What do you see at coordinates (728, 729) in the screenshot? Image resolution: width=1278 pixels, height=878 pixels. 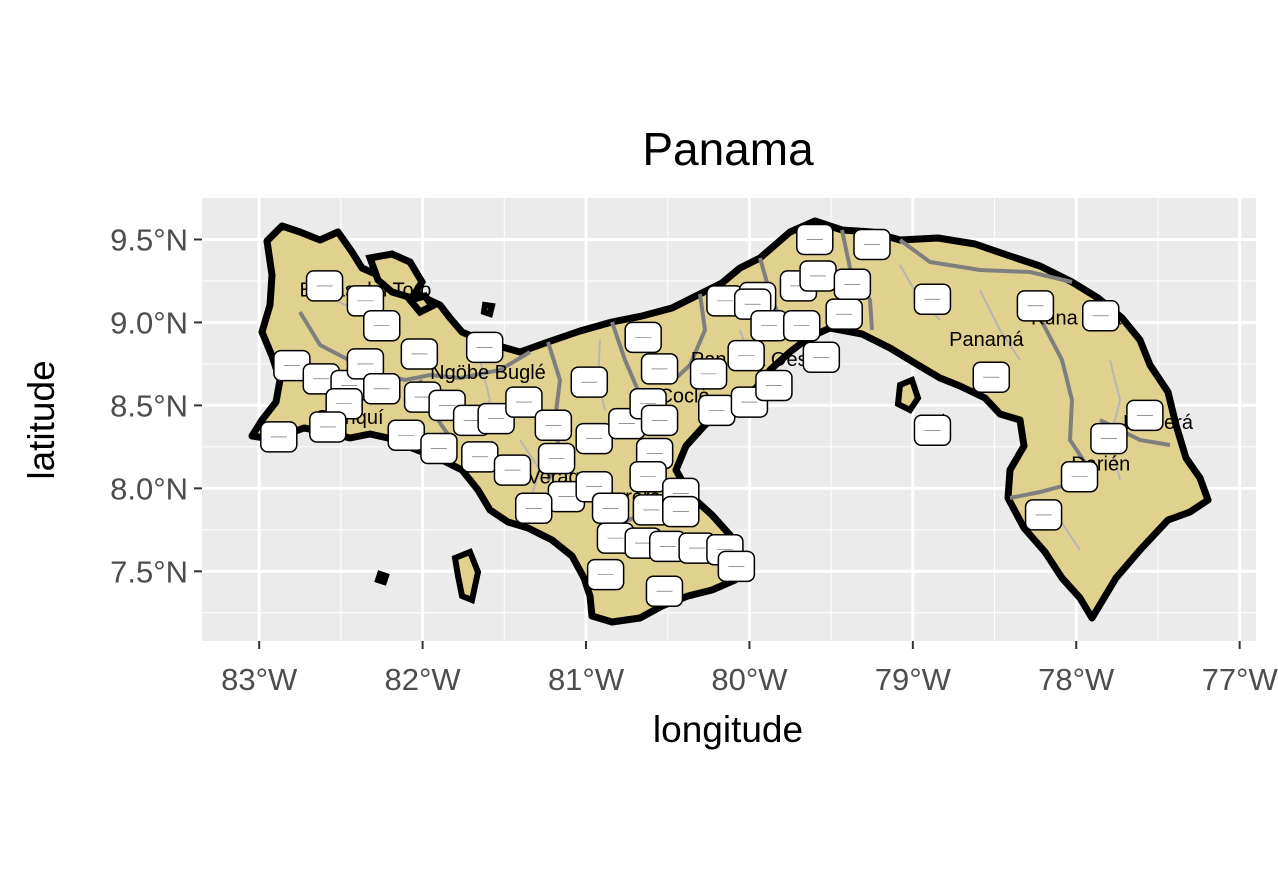 I see `x-axis-title: longitude` at bounding box center [728, 729].